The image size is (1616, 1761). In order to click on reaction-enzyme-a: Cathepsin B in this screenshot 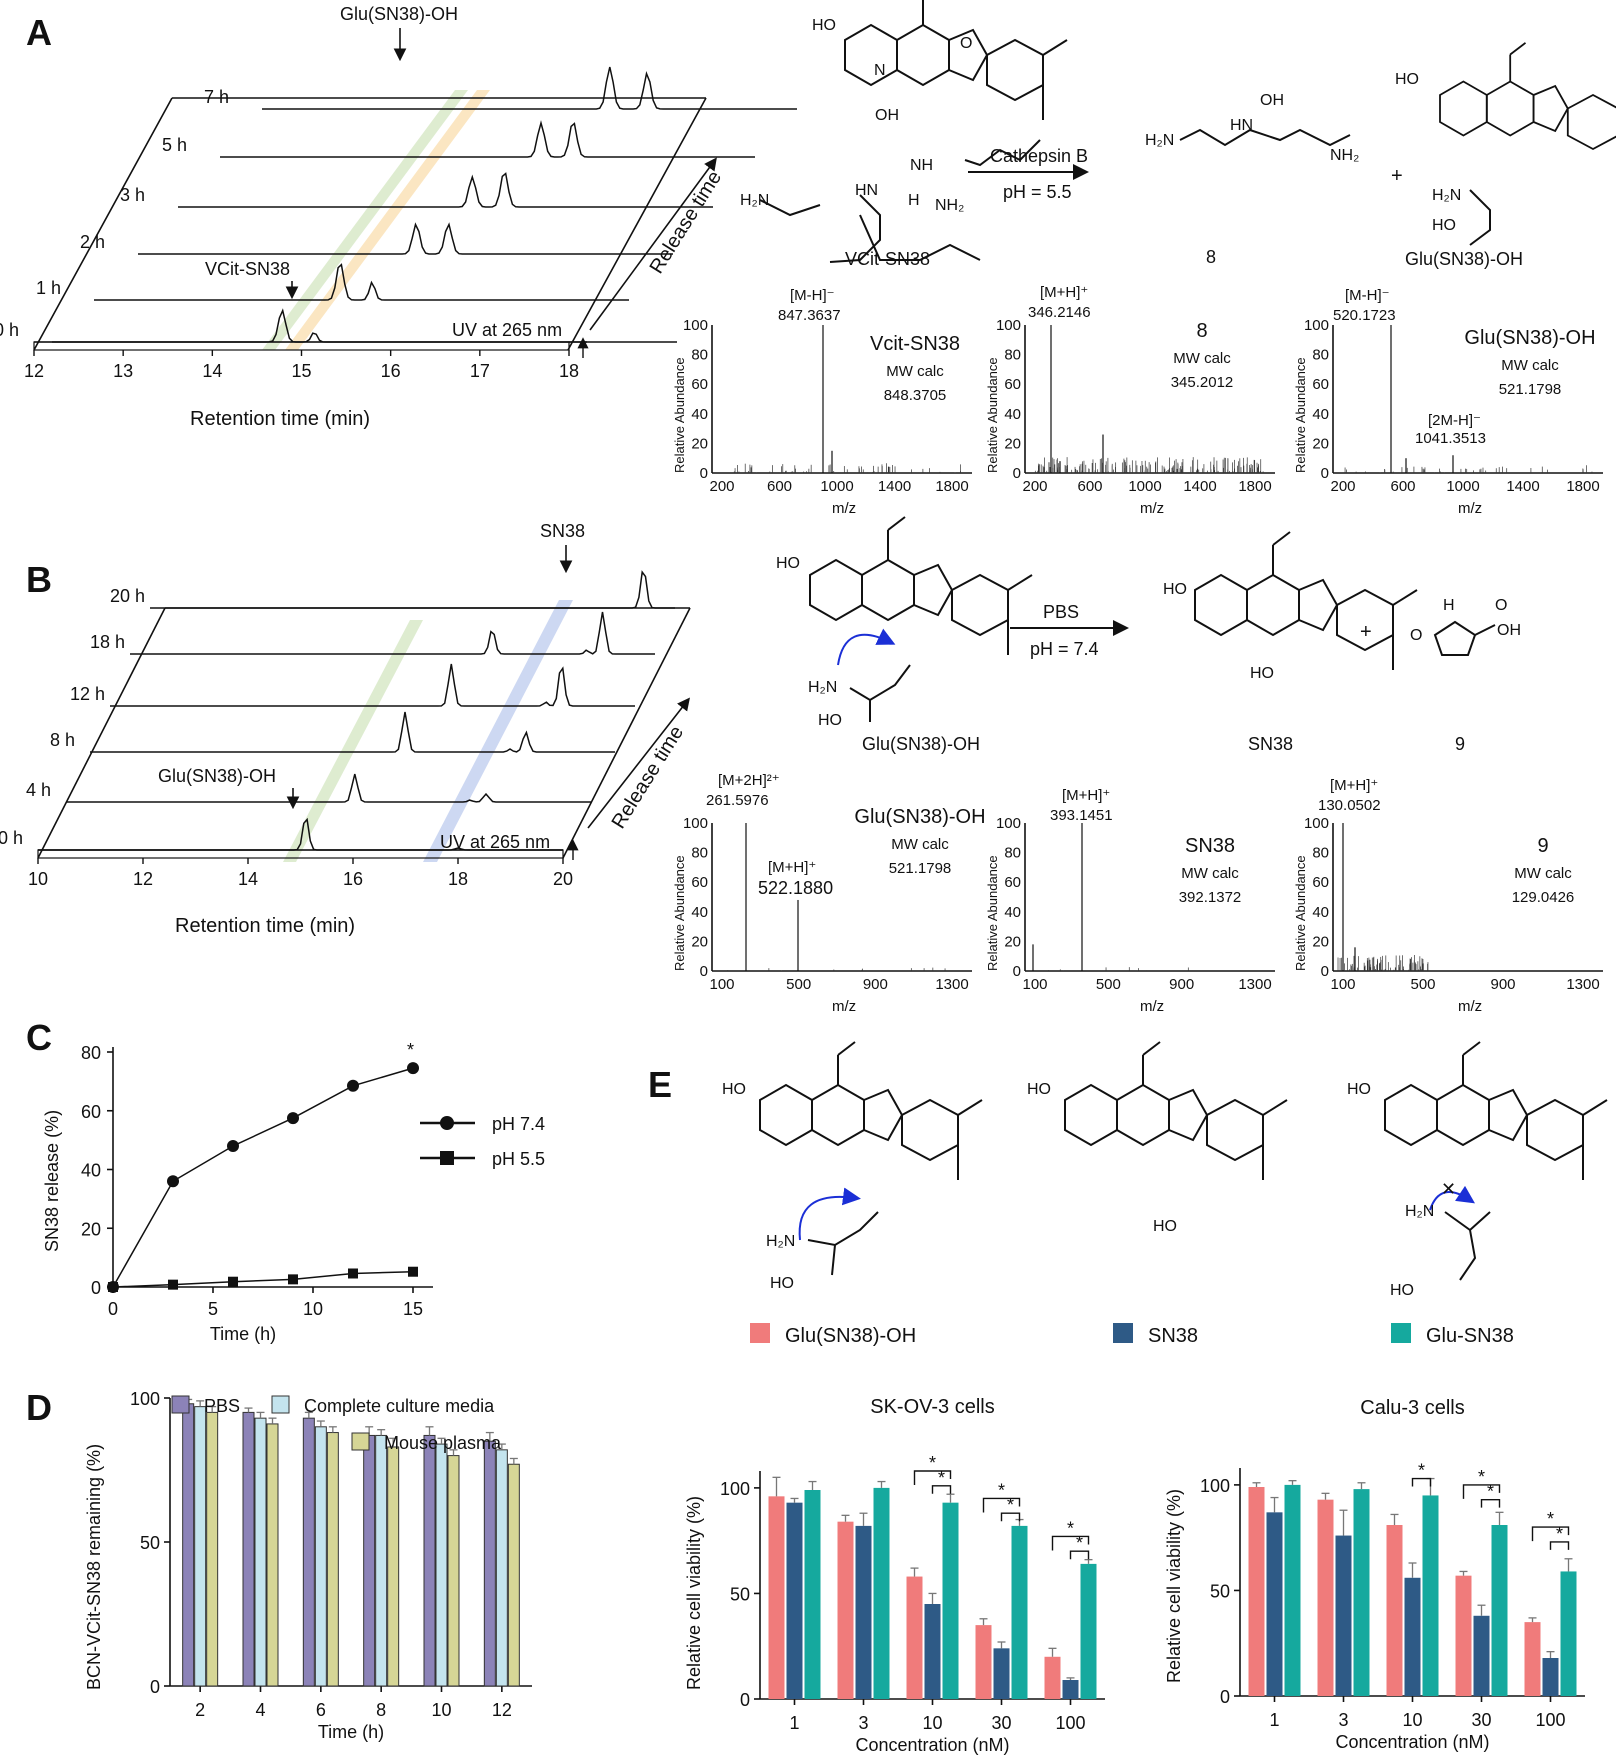, I will do `click(1039, 156)`.